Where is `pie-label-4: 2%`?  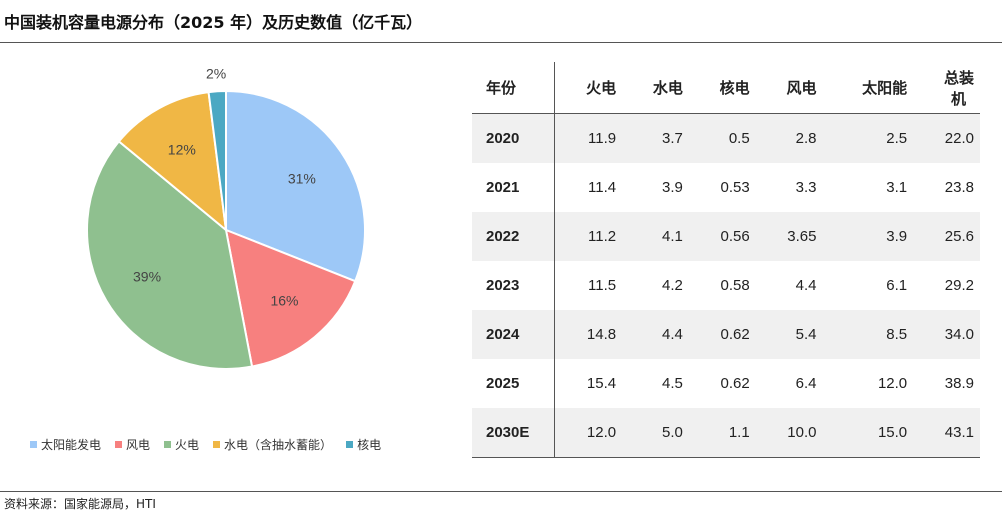 pie-label-4: 2% is located at coordinates (216, 73).